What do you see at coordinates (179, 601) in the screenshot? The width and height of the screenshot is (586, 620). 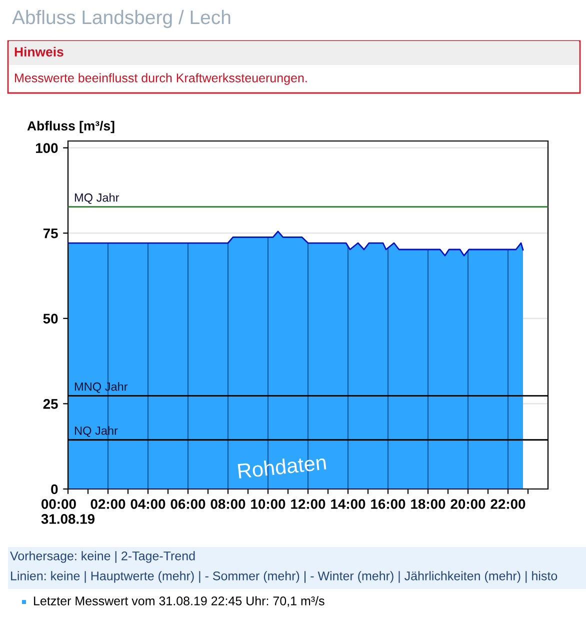 I see `text: Letzter Messwert vom 31.08.19 22:45 Uhr: 70,1 m³/s` at bounding box center [179, 601].